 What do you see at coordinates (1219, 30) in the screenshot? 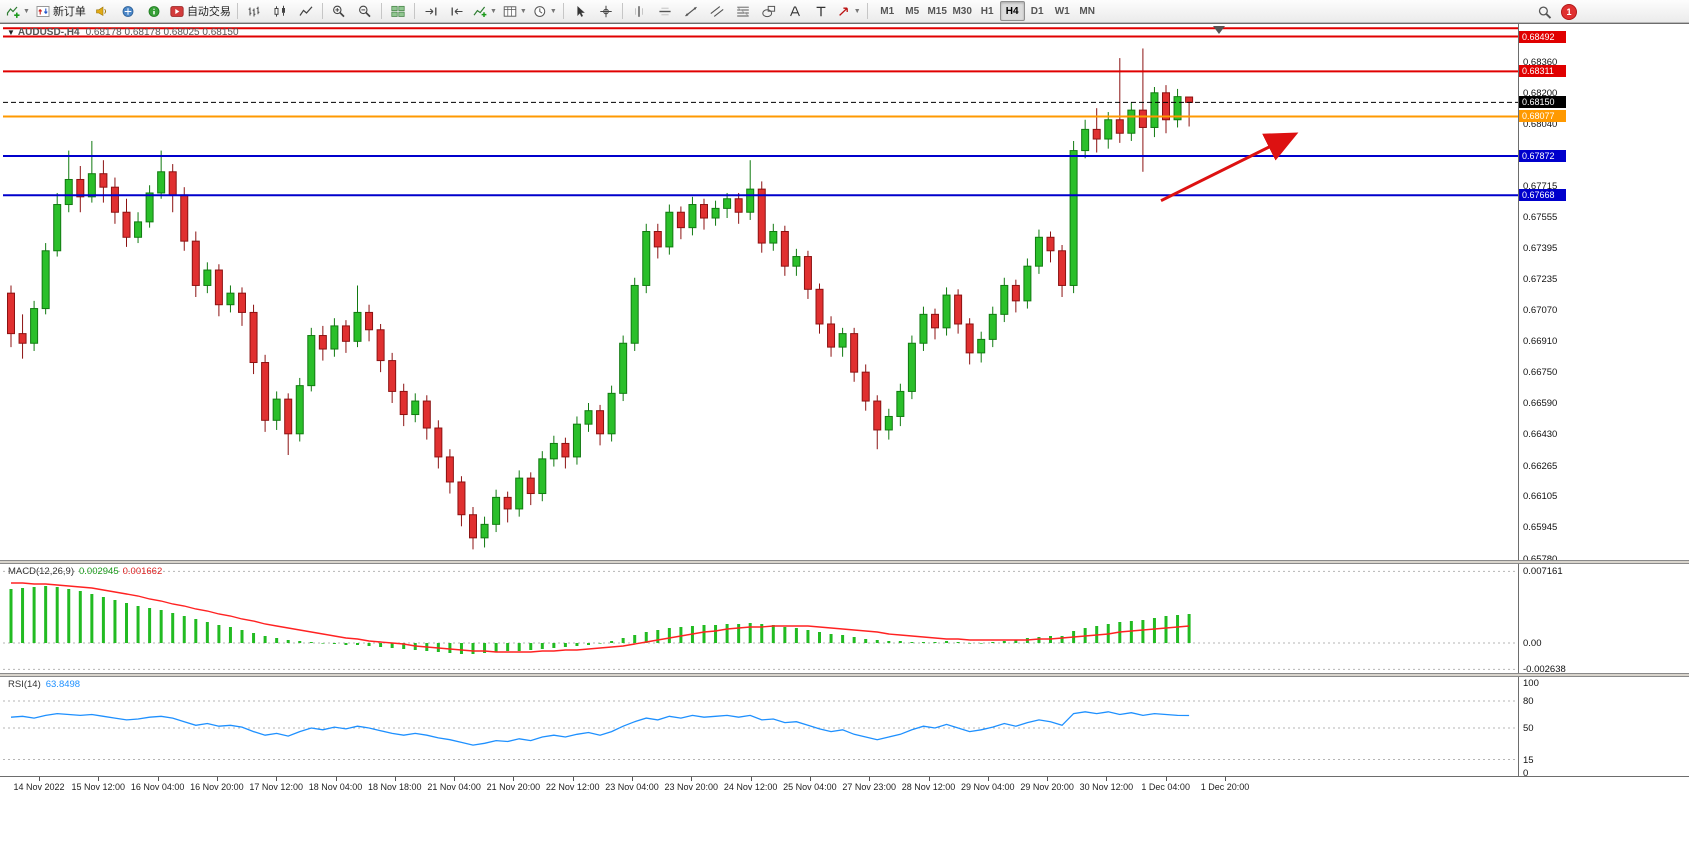
I see `chart-shift-marker` at bounding box center [1219, 30].